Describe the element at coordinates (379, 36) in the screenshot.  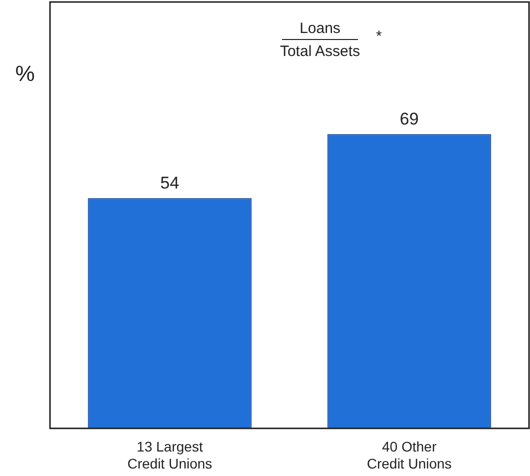
I see `annotation: *` at that location.